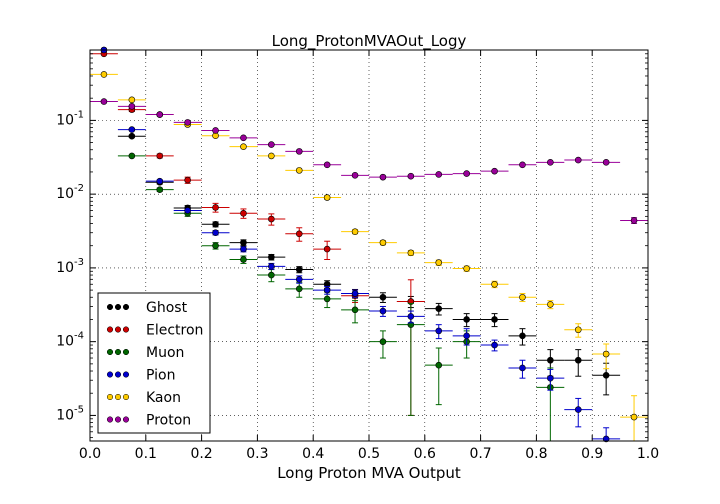  I want to click on x-tick-label: 0.0, so click(90, 454).